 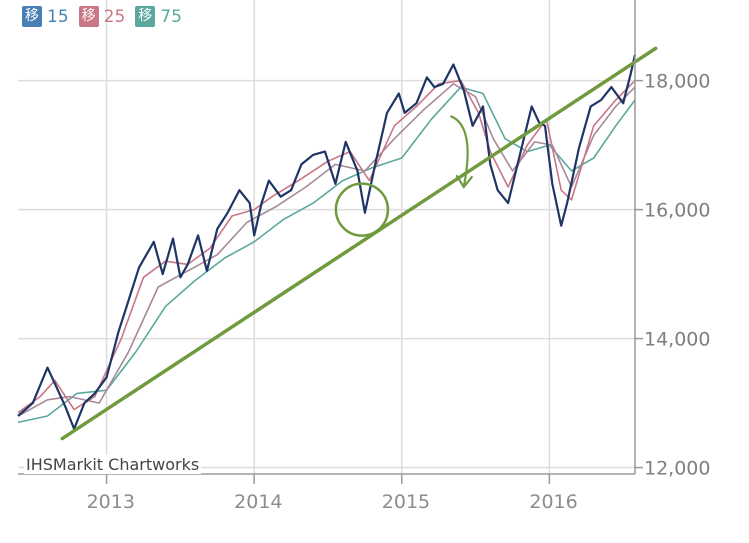 I want to click on highlight-circle, so click(x=362, y=209).